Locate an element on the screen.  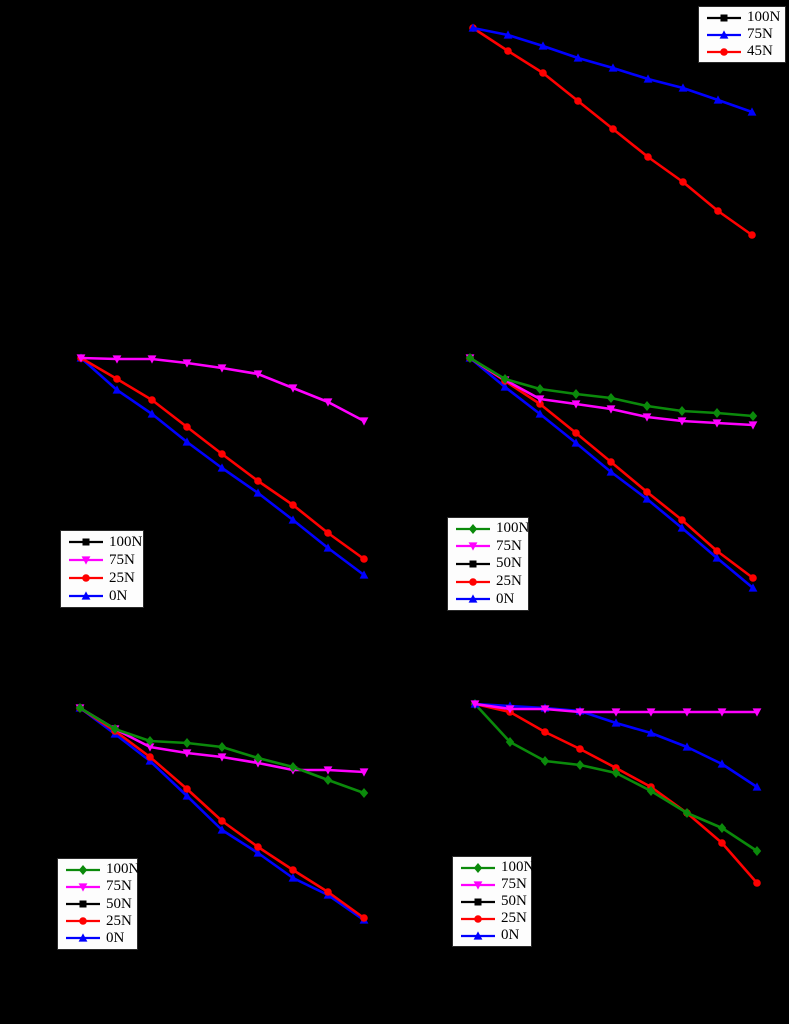
subplot-middle-left is located at coordinates (222, 466).